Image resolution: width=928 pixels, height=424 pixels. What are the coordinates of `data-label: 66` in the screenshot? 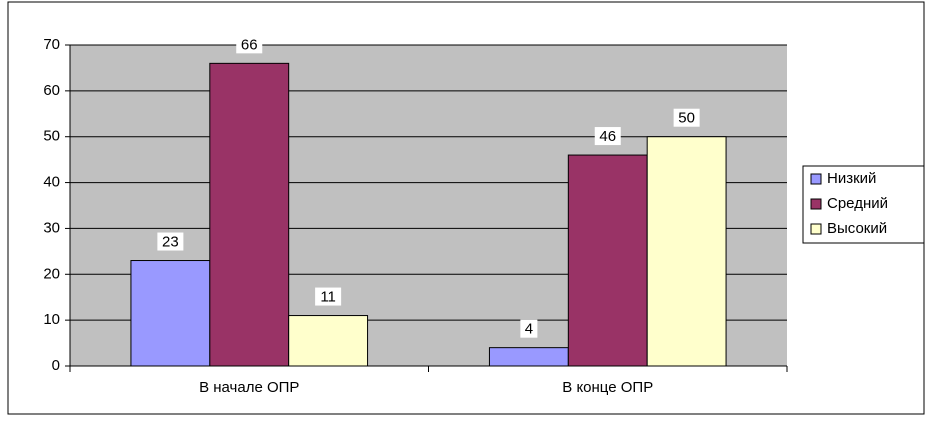 It's located at (249, 44).